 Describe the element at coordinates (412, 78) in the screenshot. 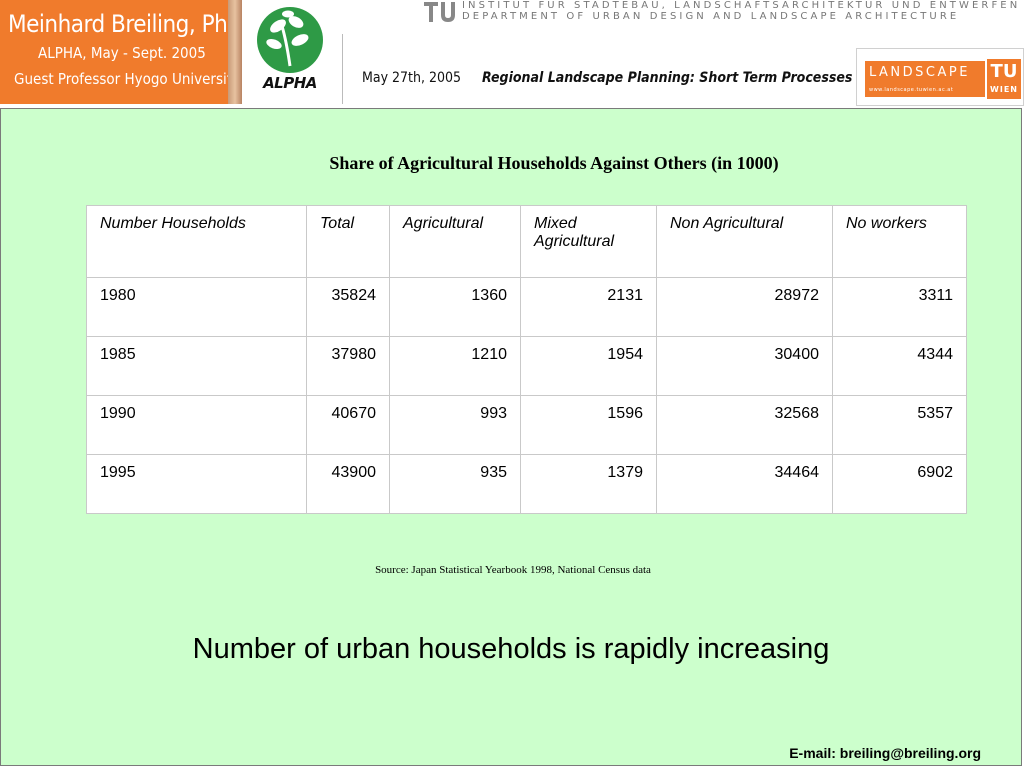

I see `presentation-date: May 27th, 2005` at that location.